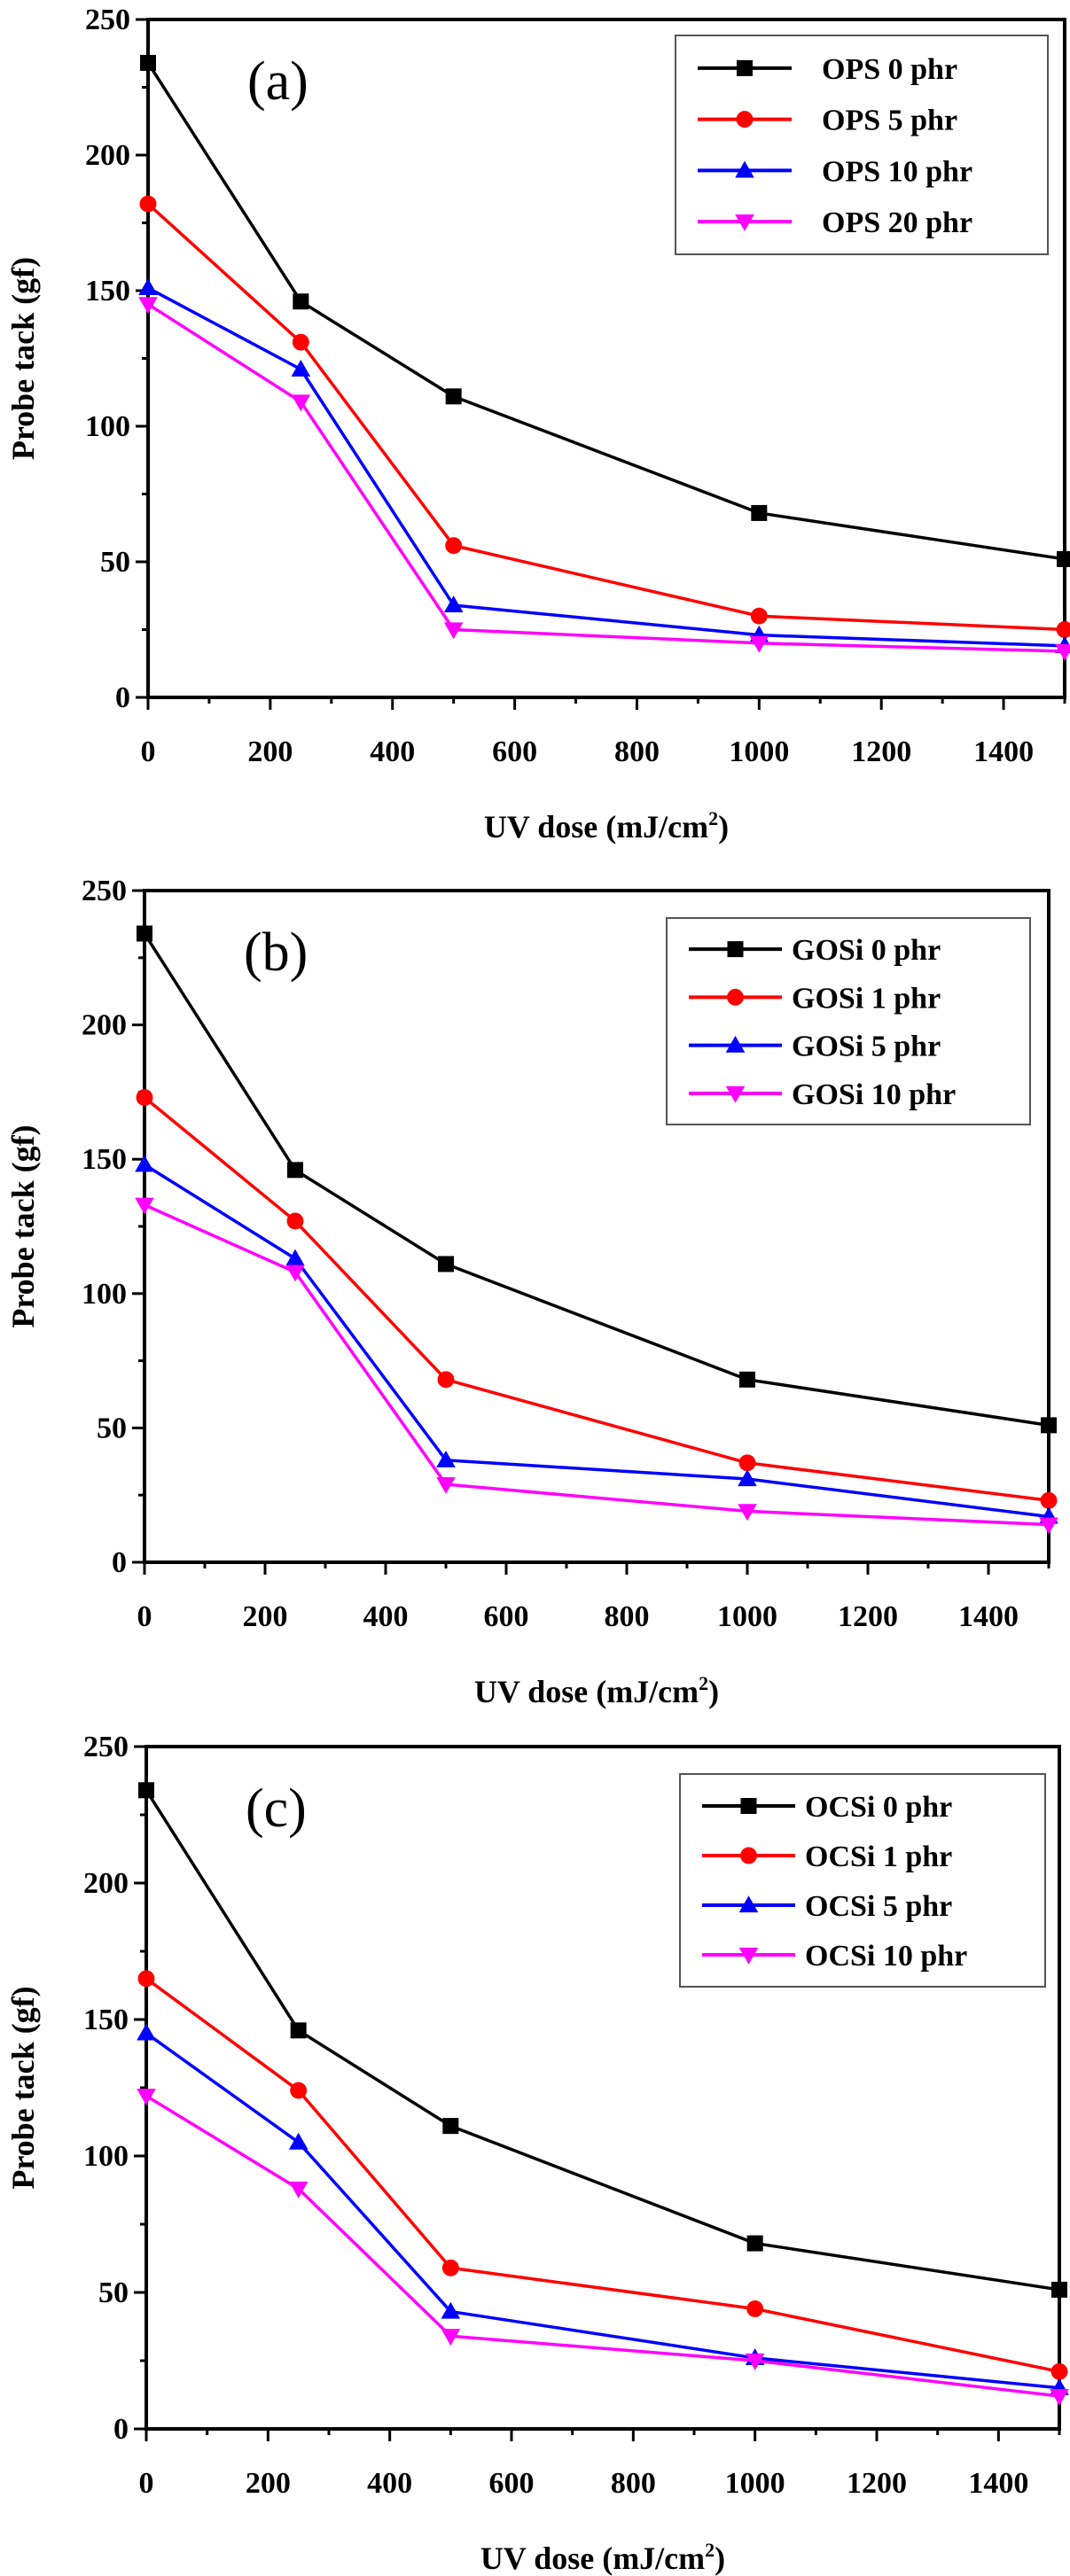 Image resolution: width=1070 pixels, height=2576 pixels. Describe the element at coordinates (897, 223) in the screenshot. I see `legend-label: OPS 20 phr` at that location.